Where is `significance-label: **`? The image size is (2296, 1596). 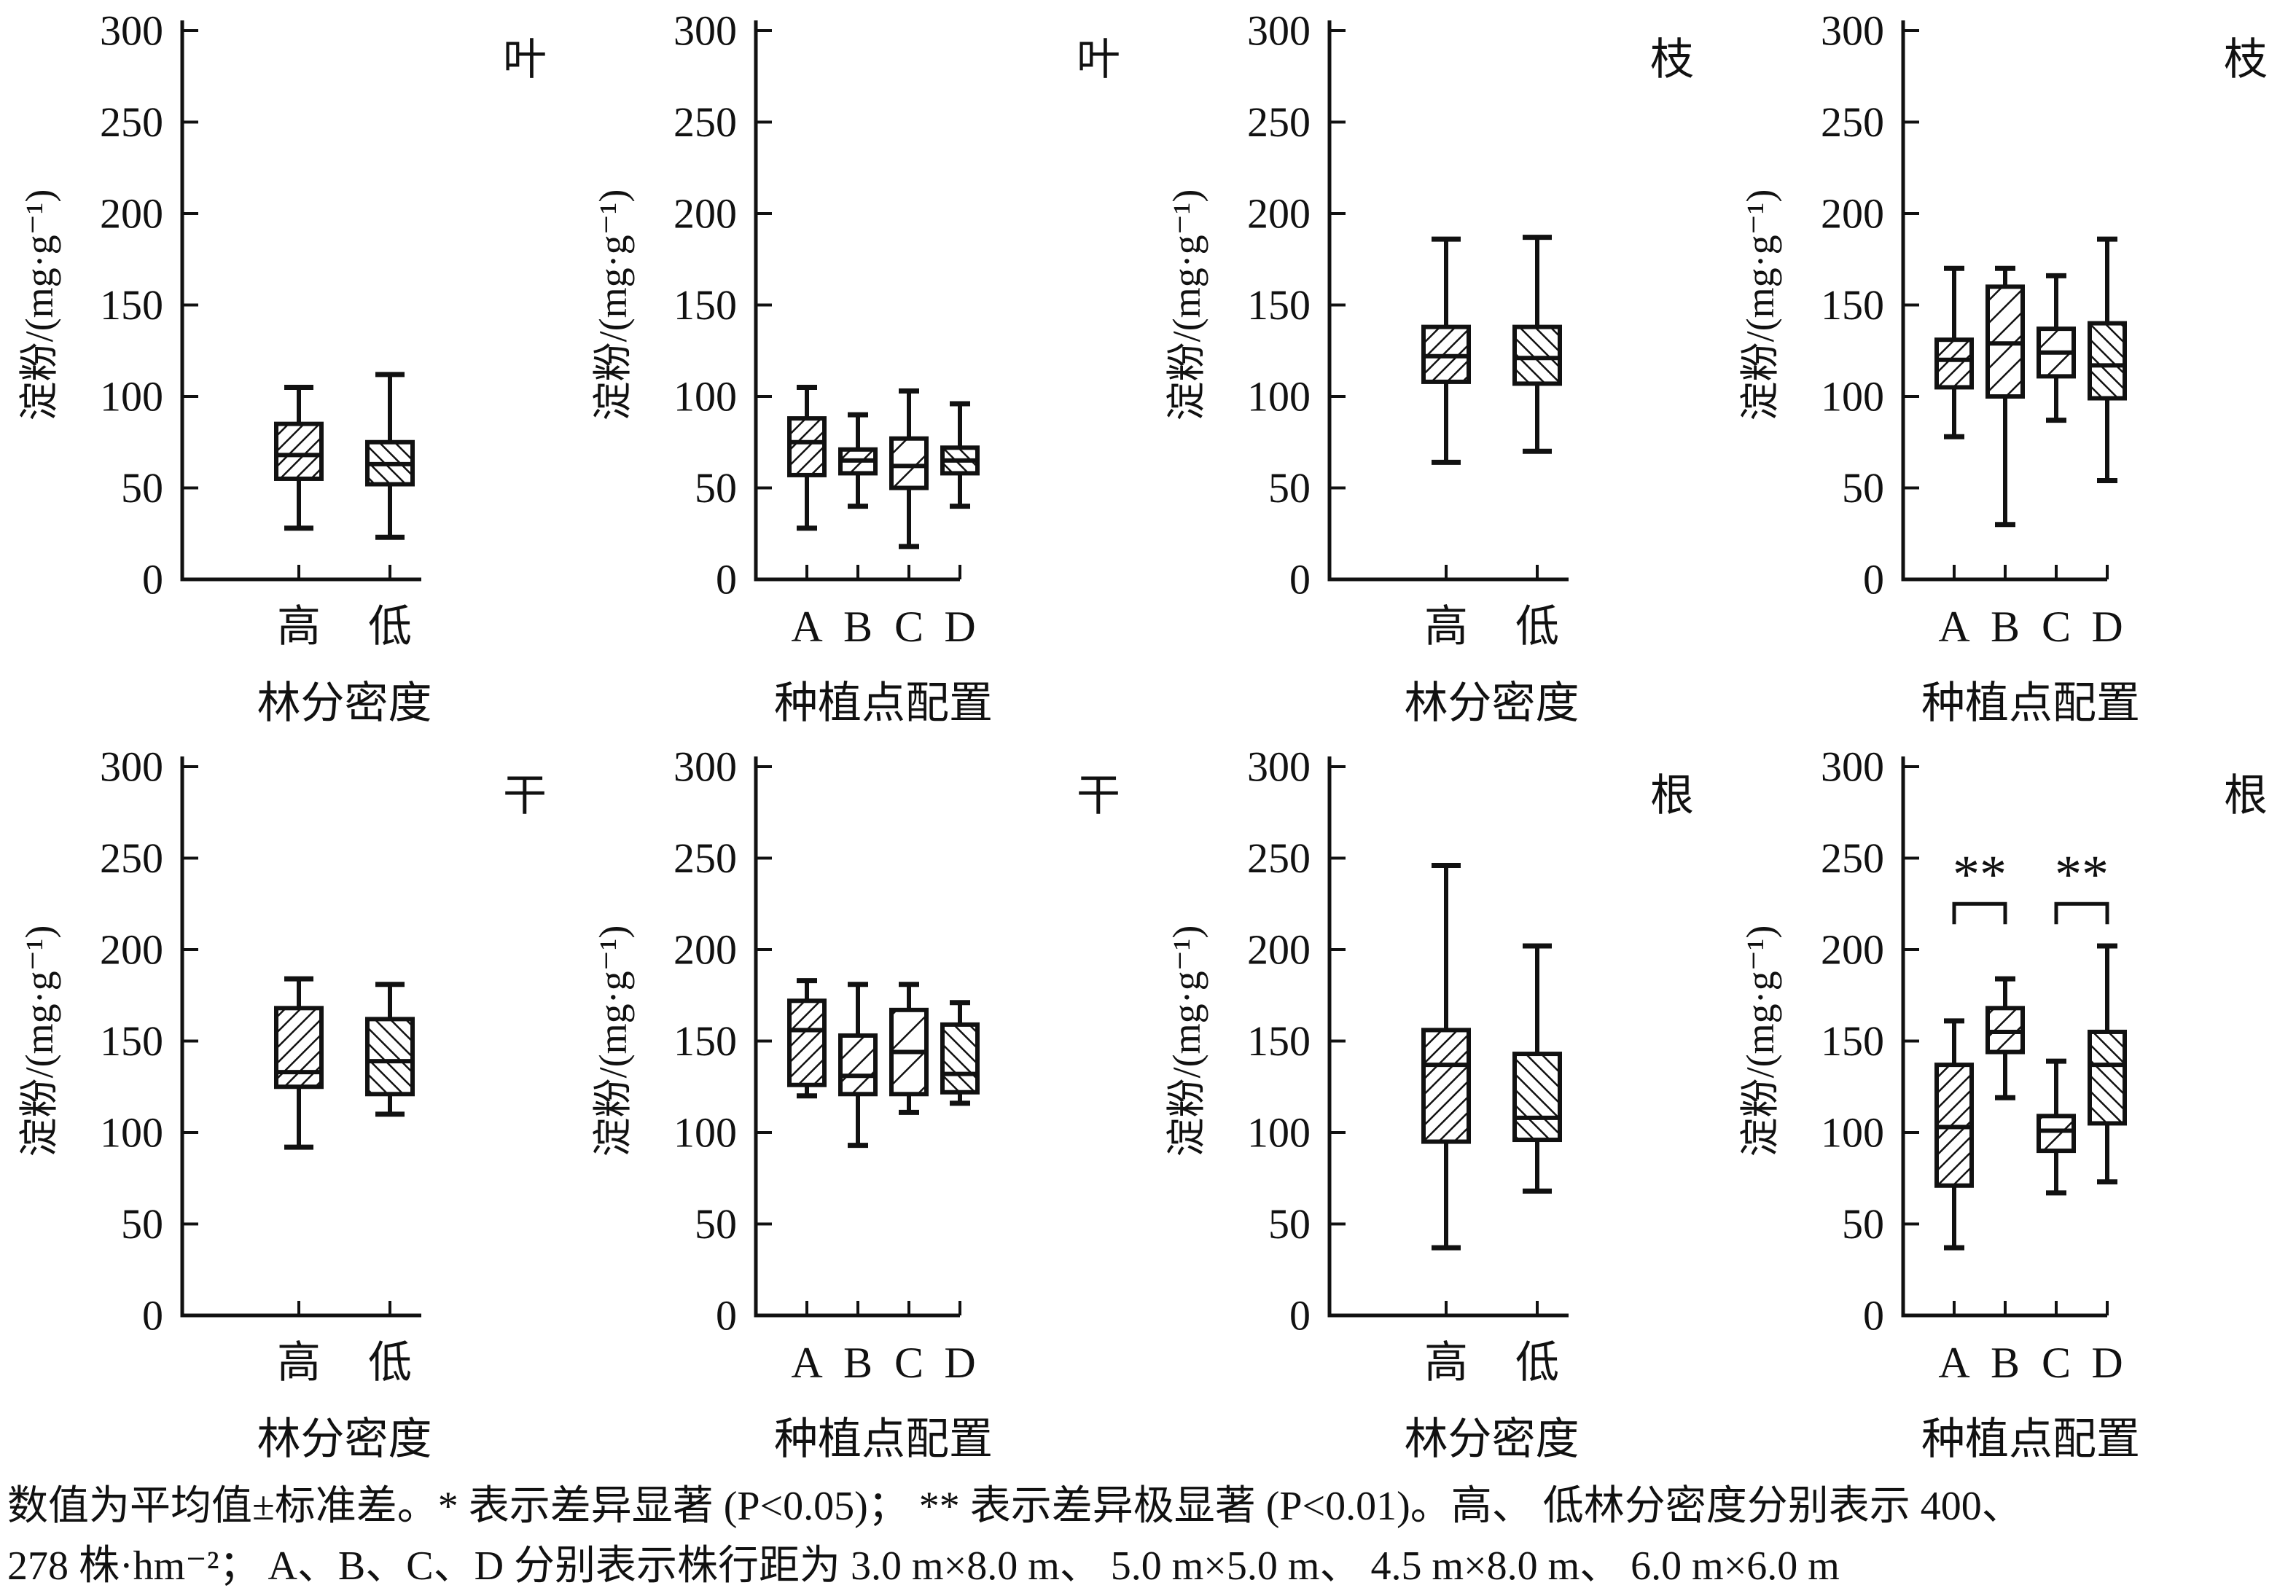
significance-label: ** is located at coordinates (2082, 874).